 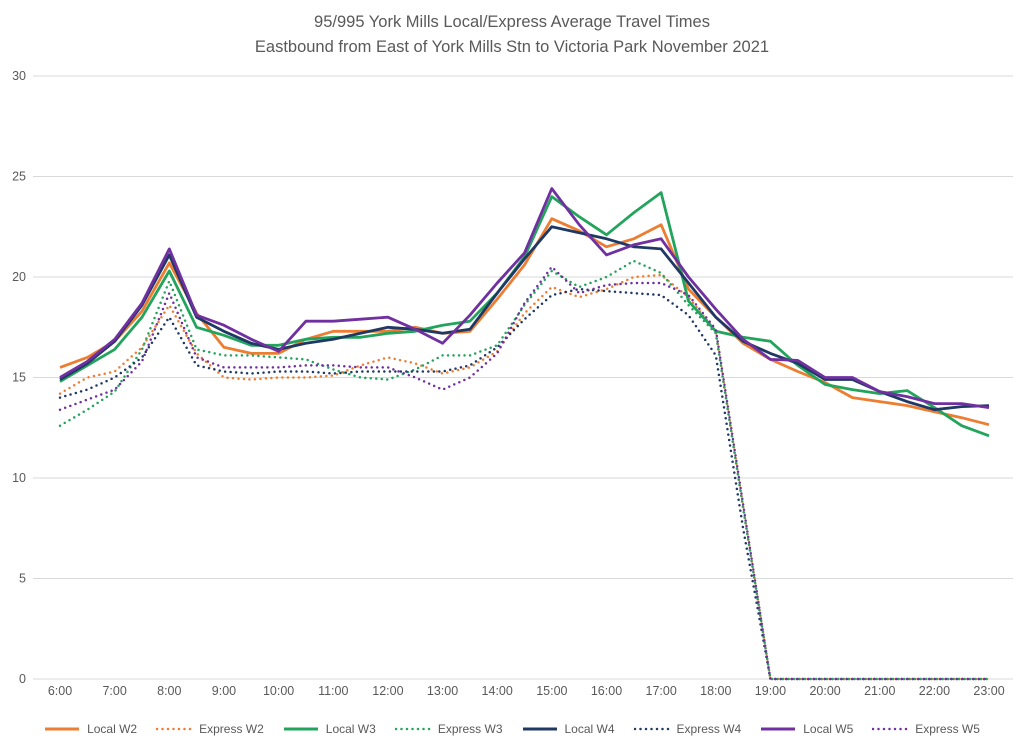 I want to click on legend-label: Express W2, so click(x=231, y=729).